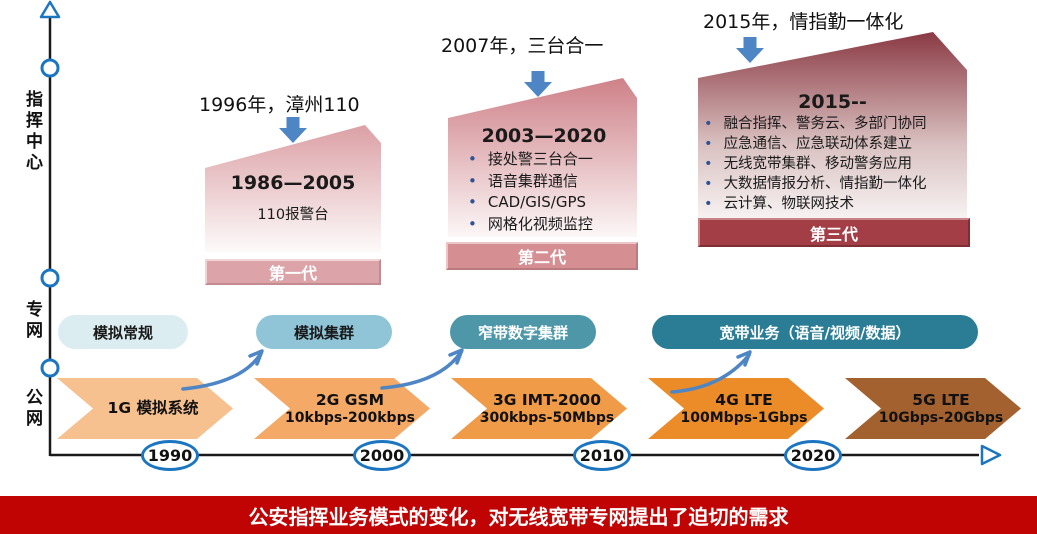  Describe the element at coordinates (32, 321) in the screenshot. I see `axis-label-private-network: 专网` at that location.